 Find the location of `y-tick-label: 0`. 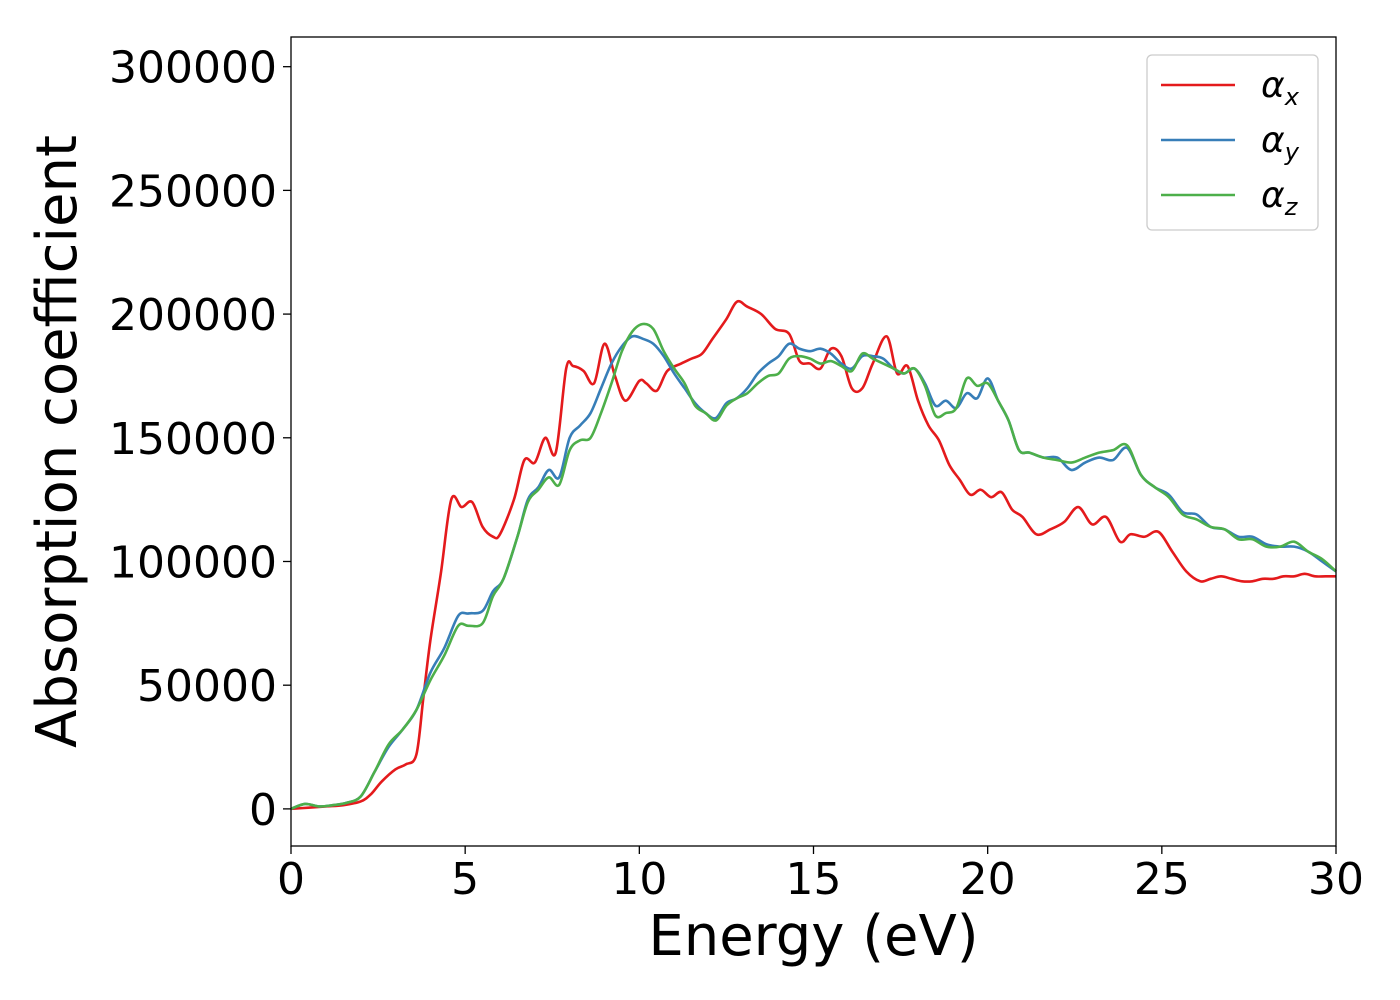

y-tick-label: 0 is located at coordinates (263, 810).